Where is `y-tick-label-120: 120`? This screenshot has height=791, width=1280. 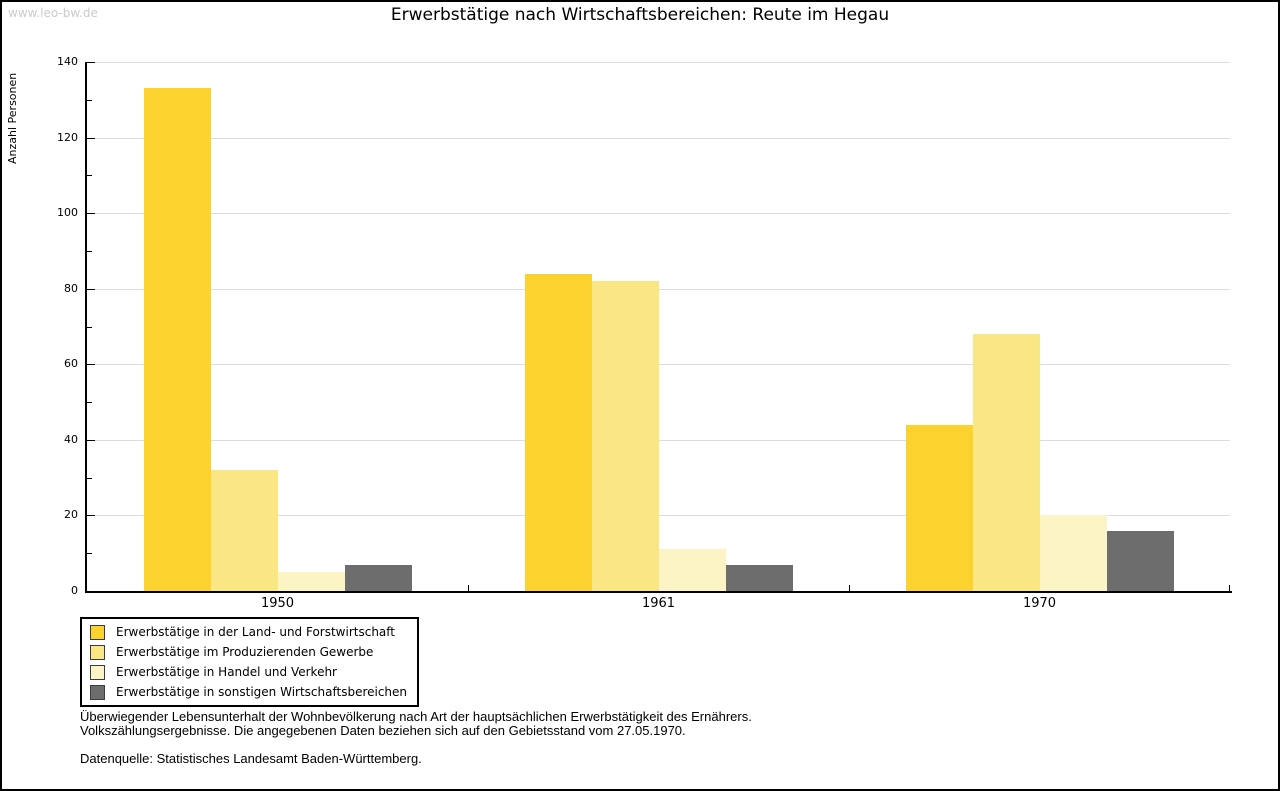 y-tick-label-120: 120 is located at coordinates (67, 137).